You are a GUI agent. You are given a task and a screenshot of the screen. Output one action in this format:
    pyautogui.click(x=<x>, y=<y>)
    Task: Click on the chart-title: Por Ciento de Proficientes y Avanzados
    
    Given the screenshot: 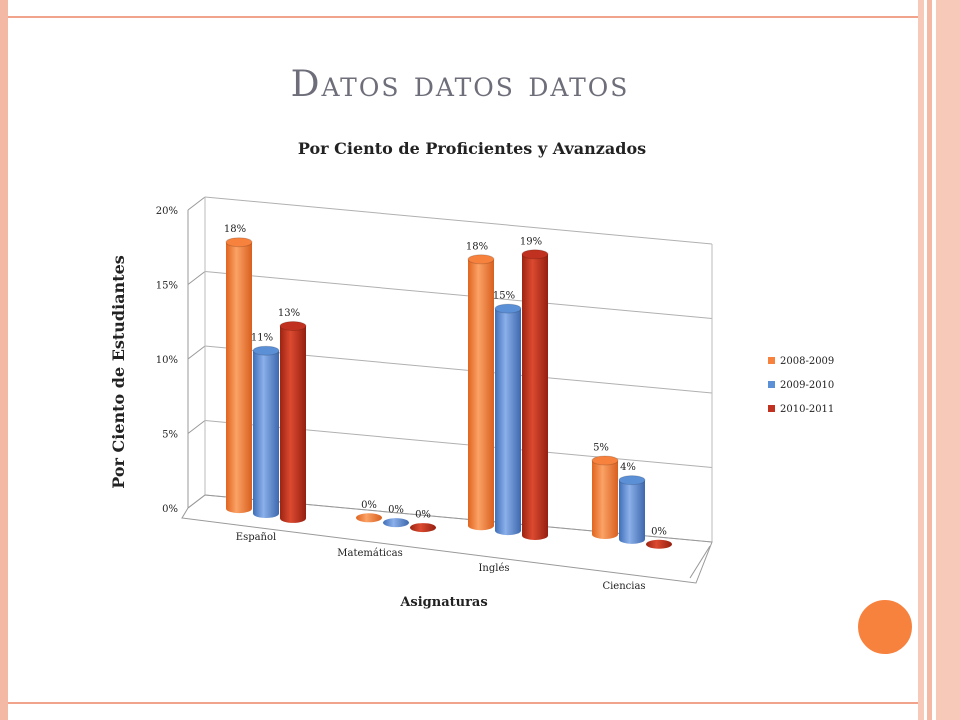 What is the action you would take?
    pyautogui.click(x=472, y=148)
    